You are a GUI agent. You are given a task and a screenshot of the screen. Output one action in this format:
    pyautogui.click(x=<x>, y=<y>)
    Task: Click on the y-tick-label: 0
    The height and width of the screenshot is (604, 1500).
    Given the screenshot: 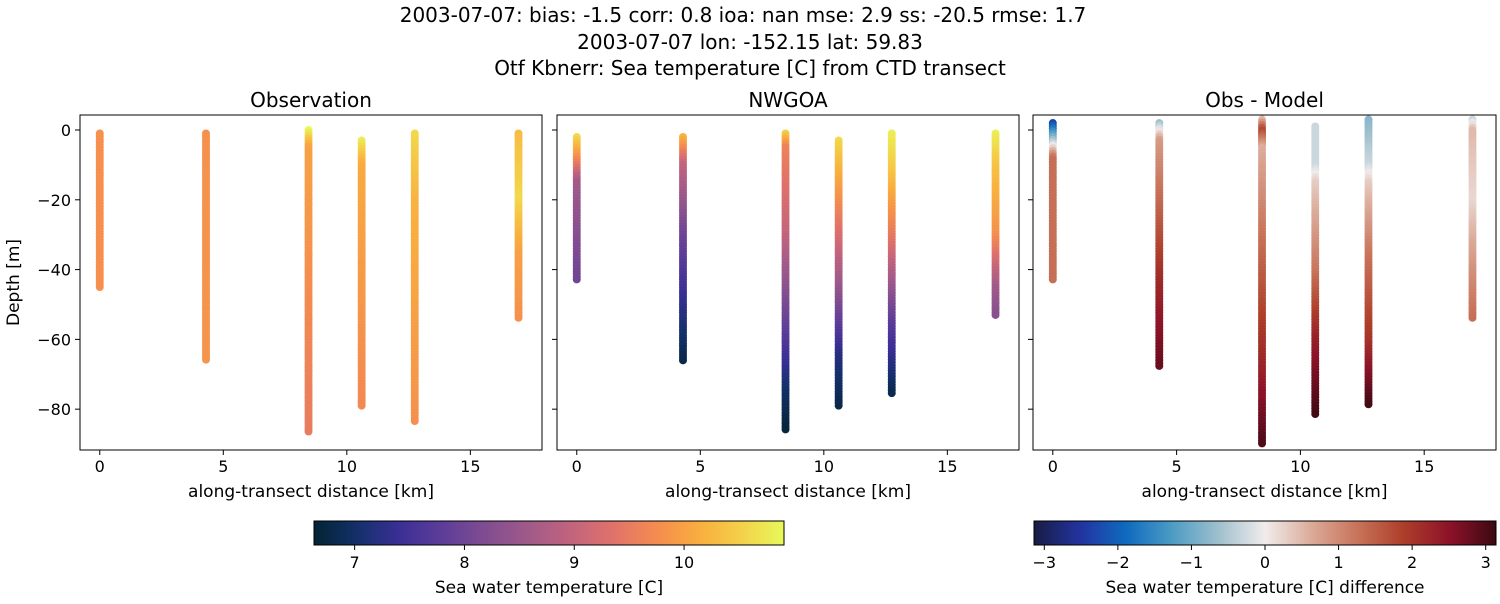 What is the action you would take?
    pyautogui.click(x=66, y=130)
    